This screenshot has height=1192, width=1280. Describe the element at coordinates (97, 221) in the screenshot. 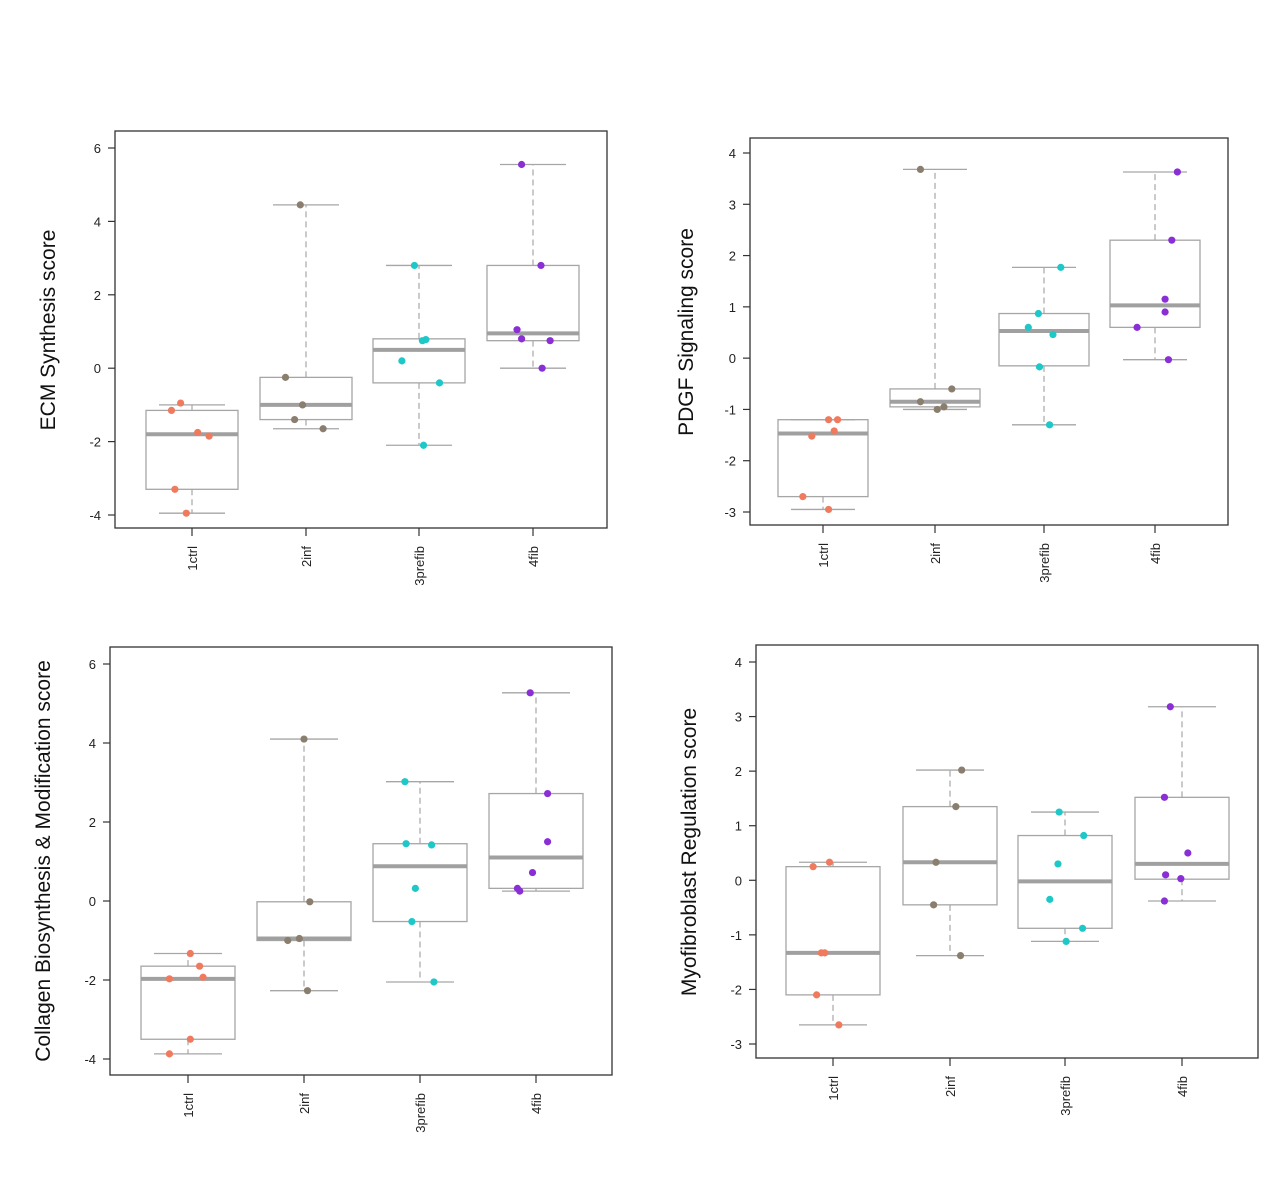

I see `y-tick-label: 4` at that location.